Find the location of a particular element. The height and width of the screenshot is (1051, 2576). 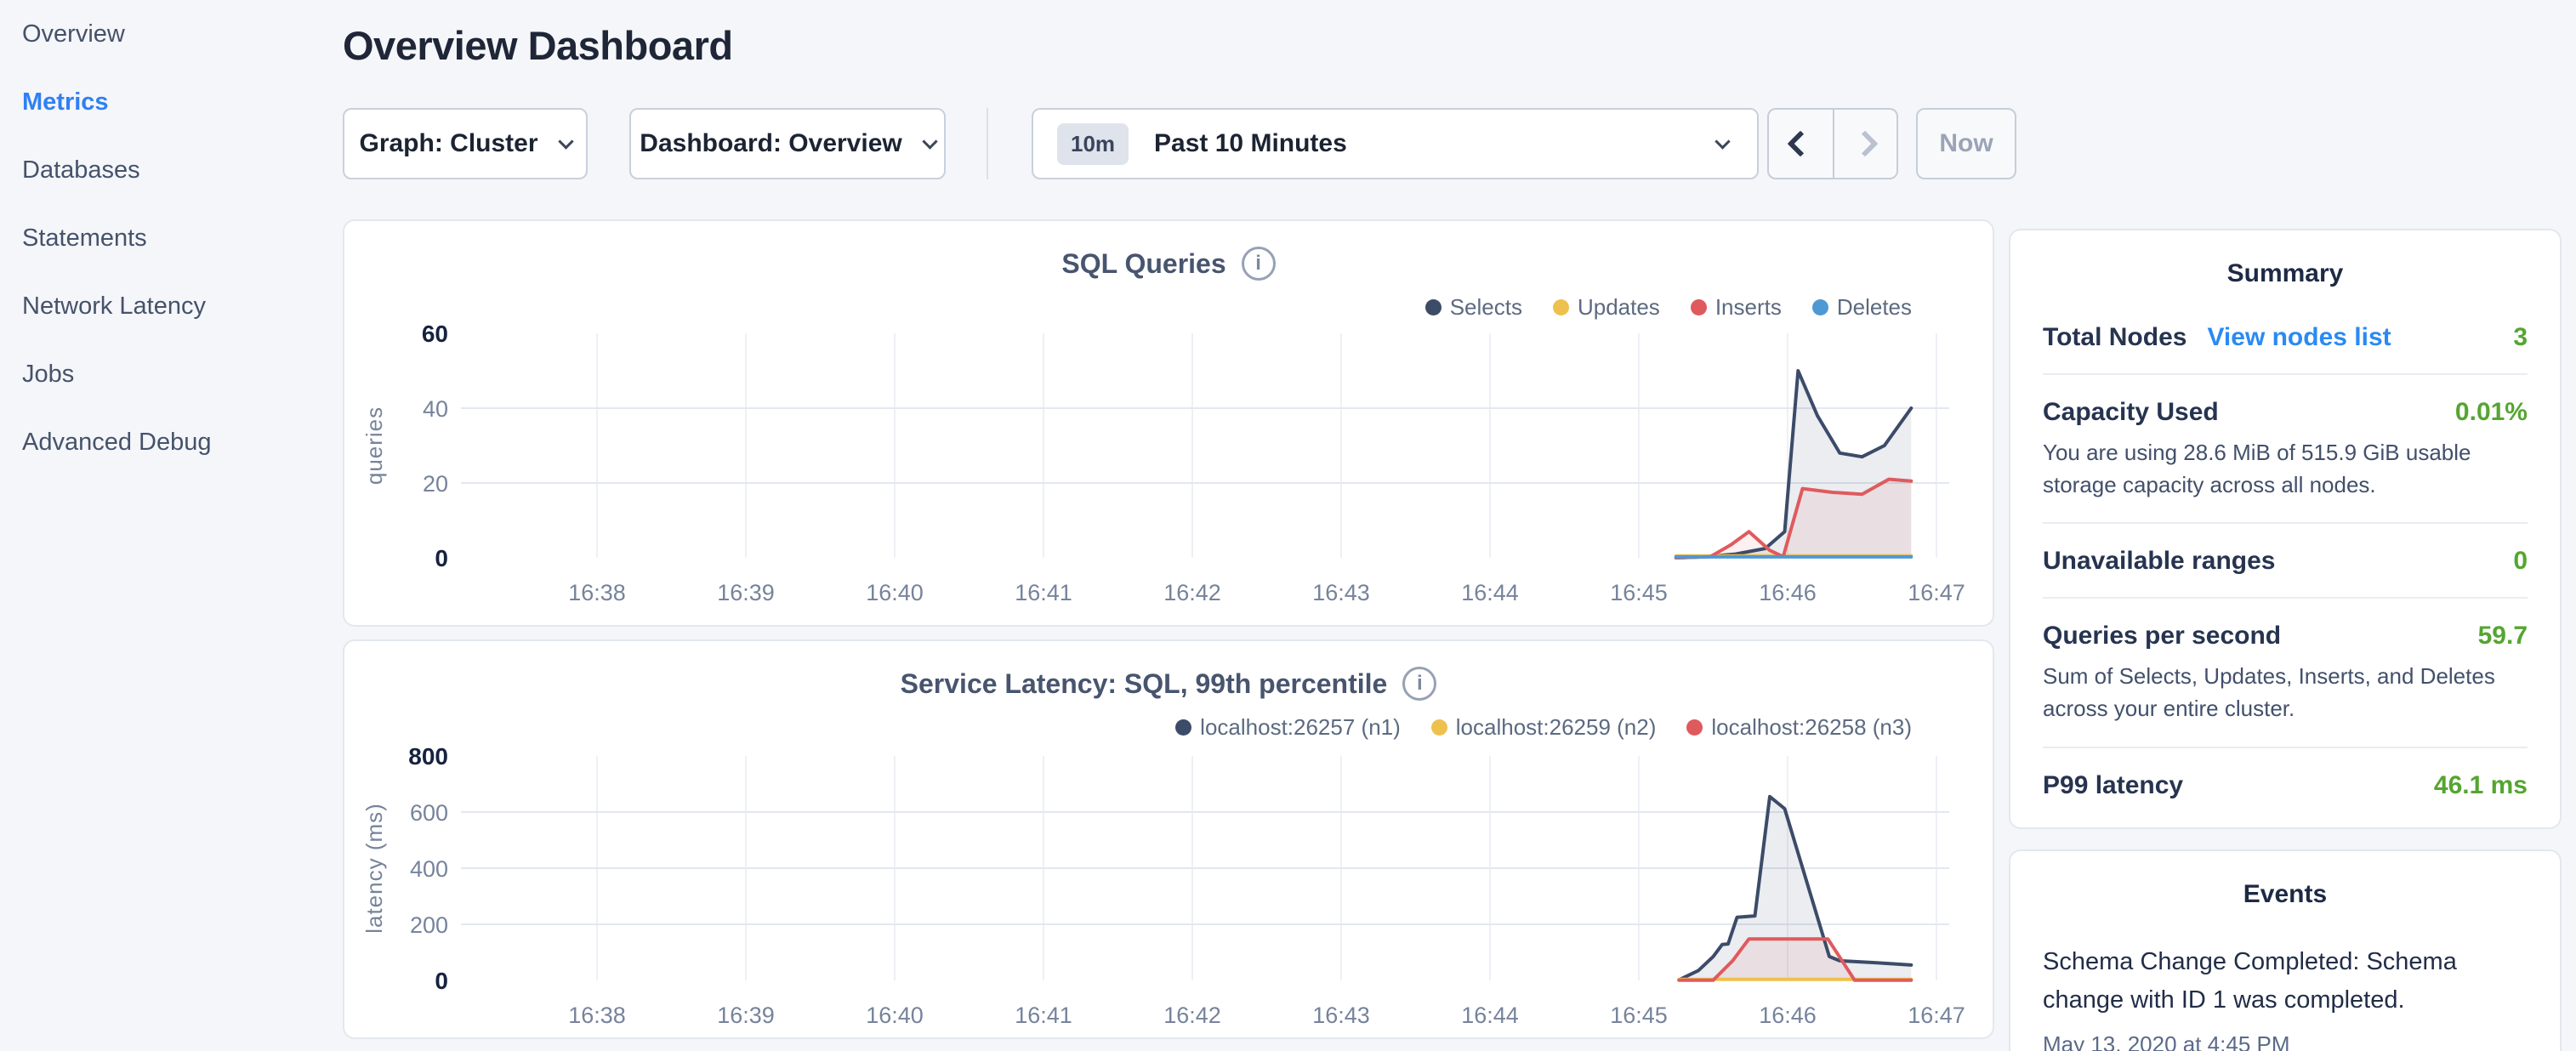

svg-text: 40 is located at coordinates (435, 409).